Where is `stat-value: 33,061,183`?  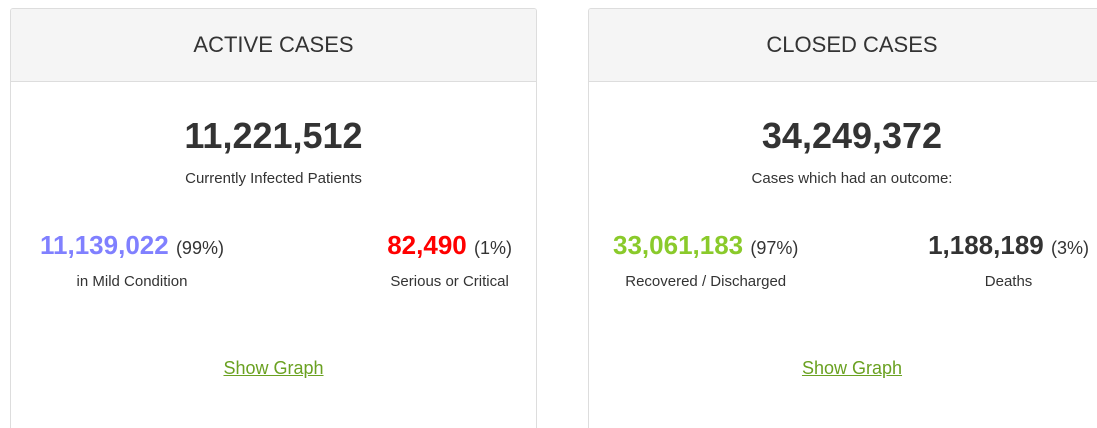 stat-value: 33,061,183 is located at coordinates (678, 245).